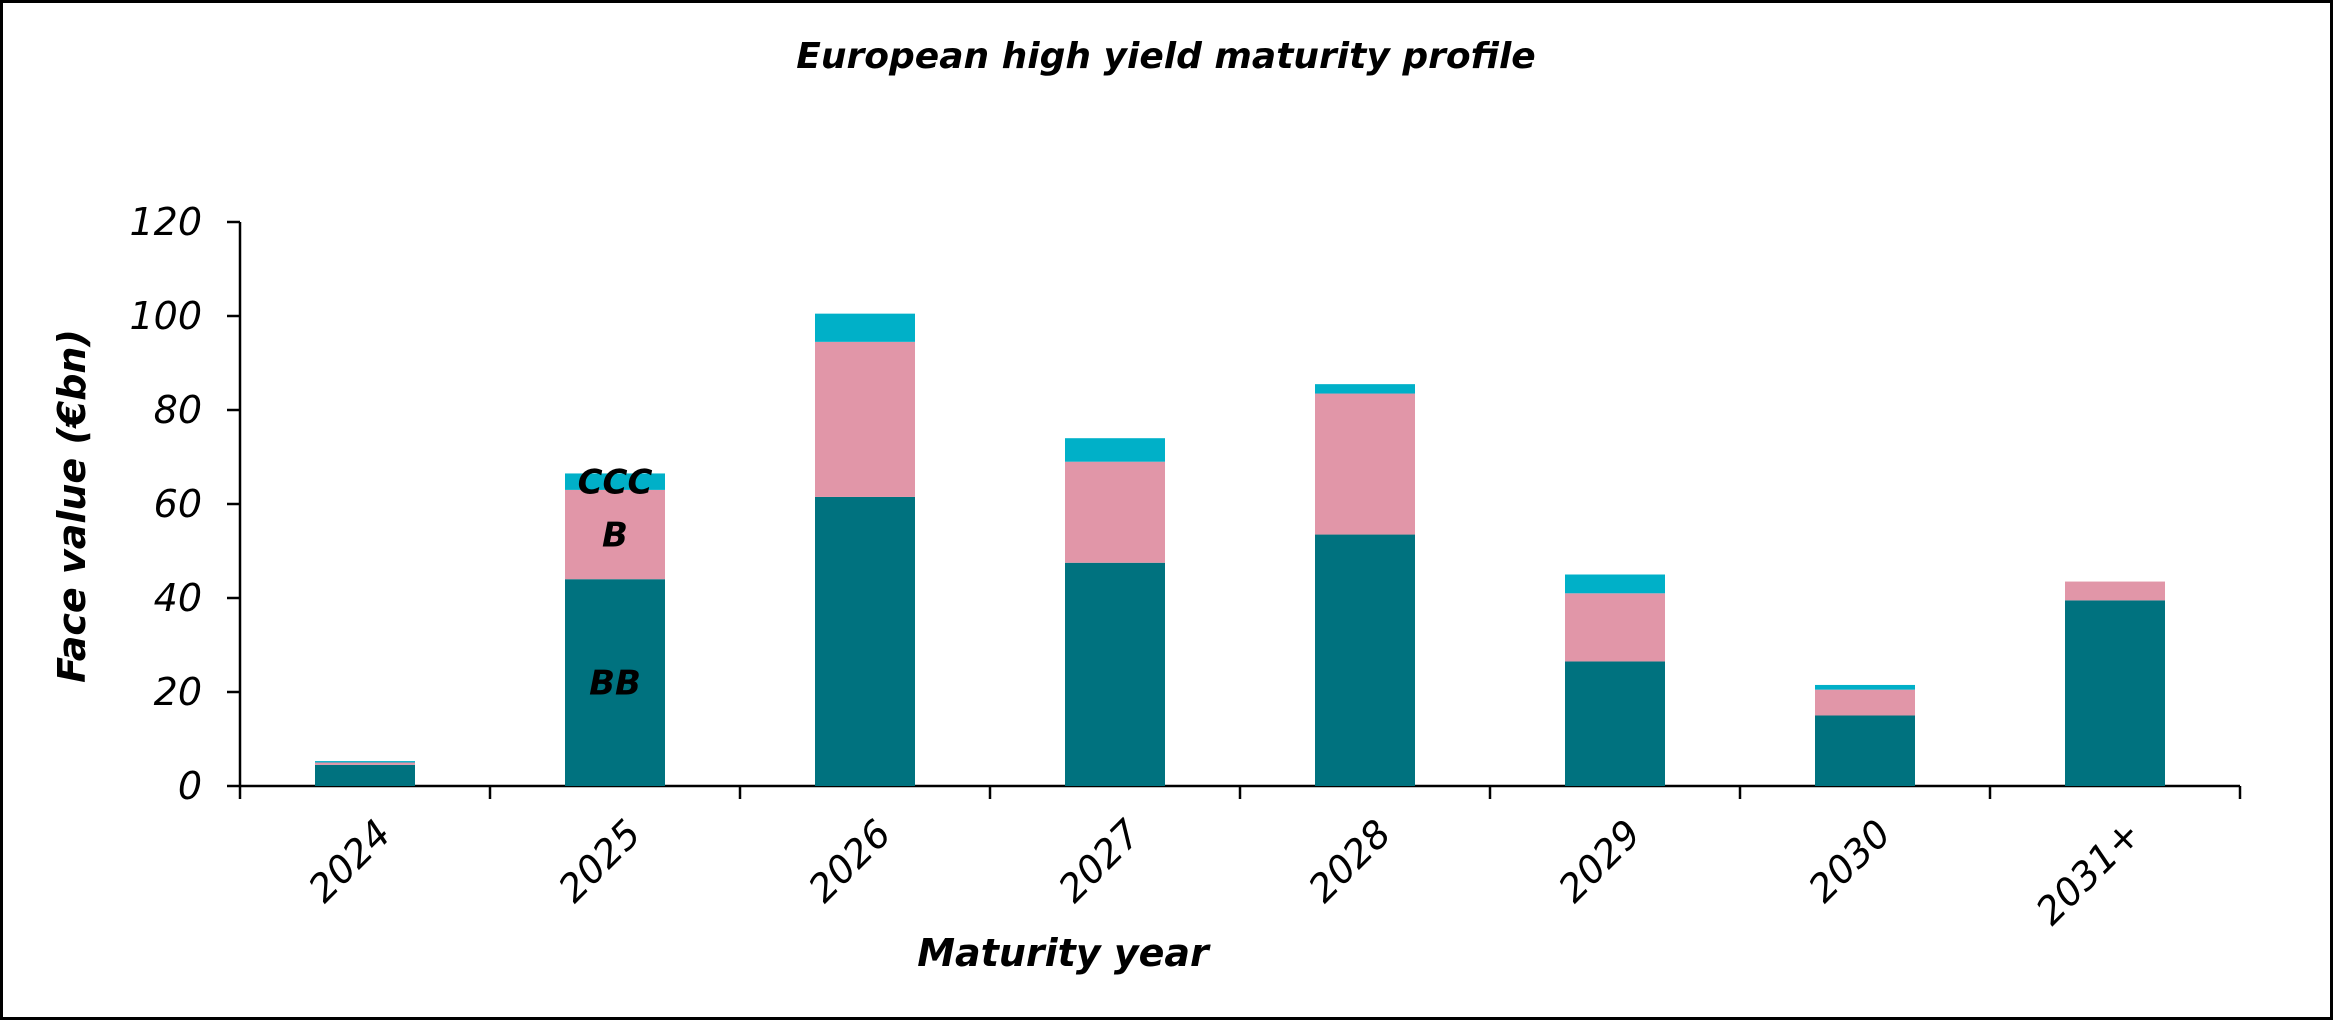 This screenshot has width=2333, height=1020. I want to click on y-tick-label: 0, so click(190, 786).